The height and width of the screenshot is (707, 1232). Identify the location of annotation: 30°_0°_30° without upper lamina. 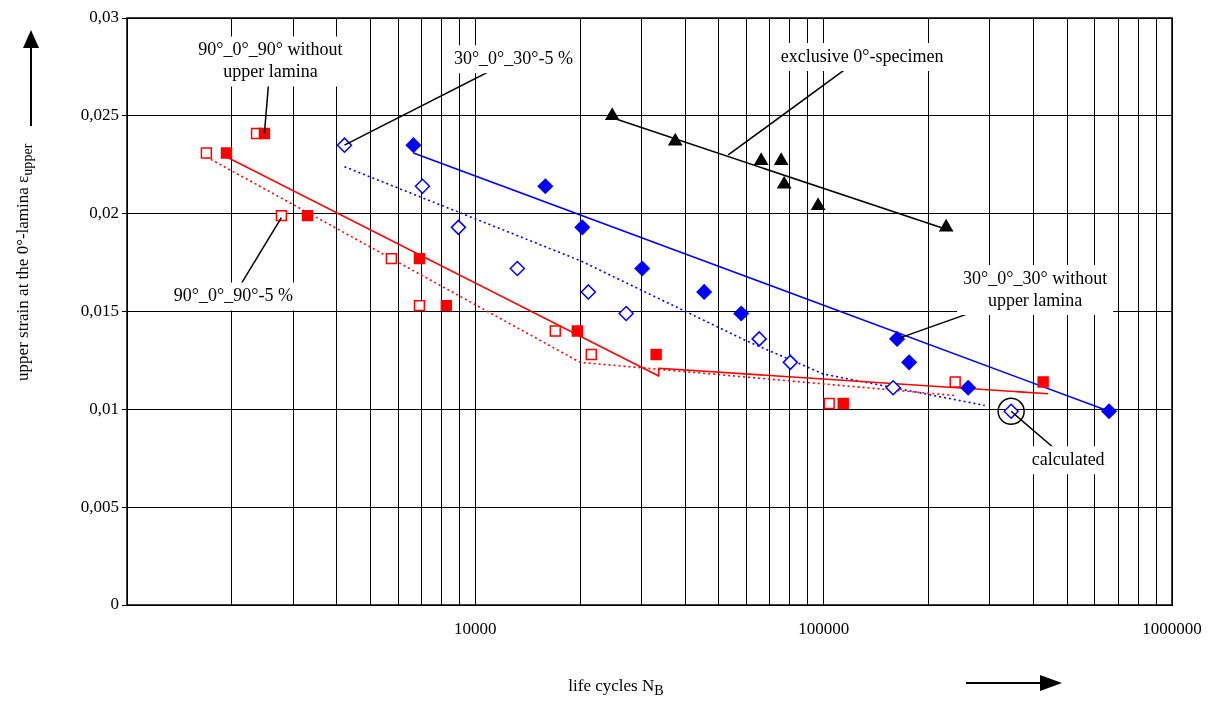
(1035, 288).